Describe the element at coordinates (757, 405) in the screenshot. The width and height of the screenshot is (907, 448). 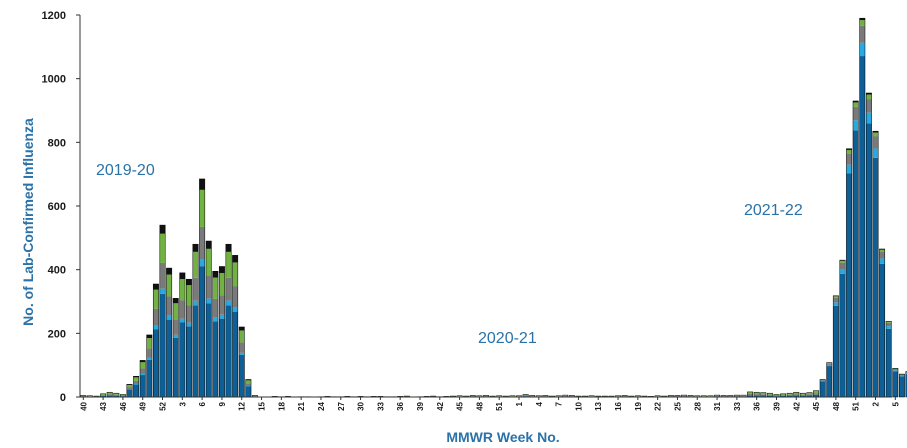
I see `x-tick-label: 36` at that location.